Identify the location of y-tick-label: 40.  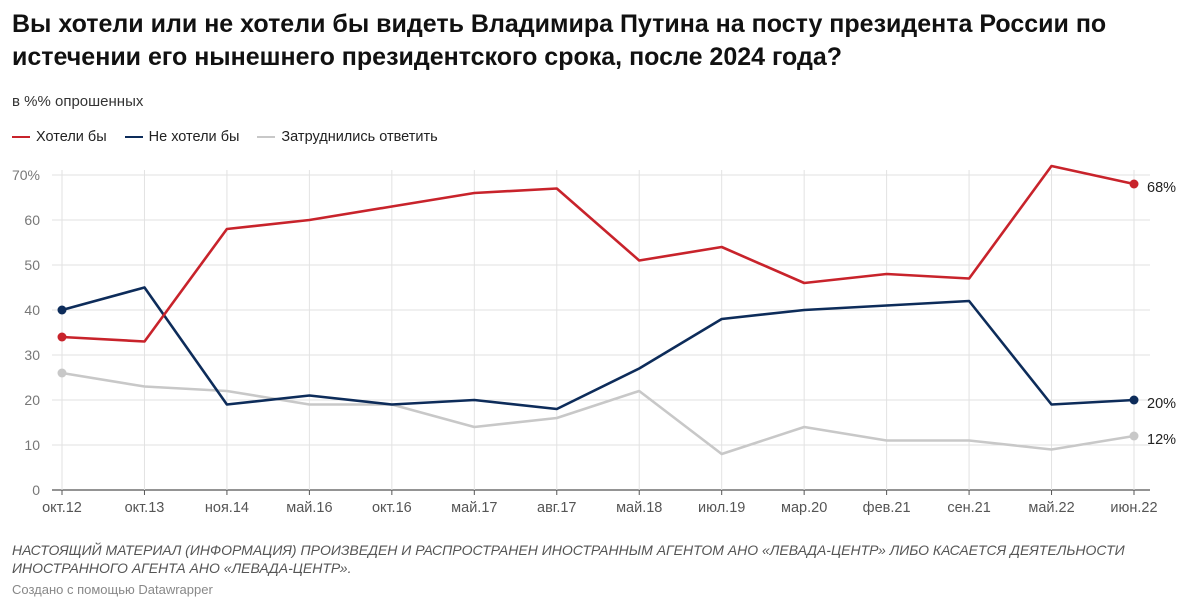
(32, 310).